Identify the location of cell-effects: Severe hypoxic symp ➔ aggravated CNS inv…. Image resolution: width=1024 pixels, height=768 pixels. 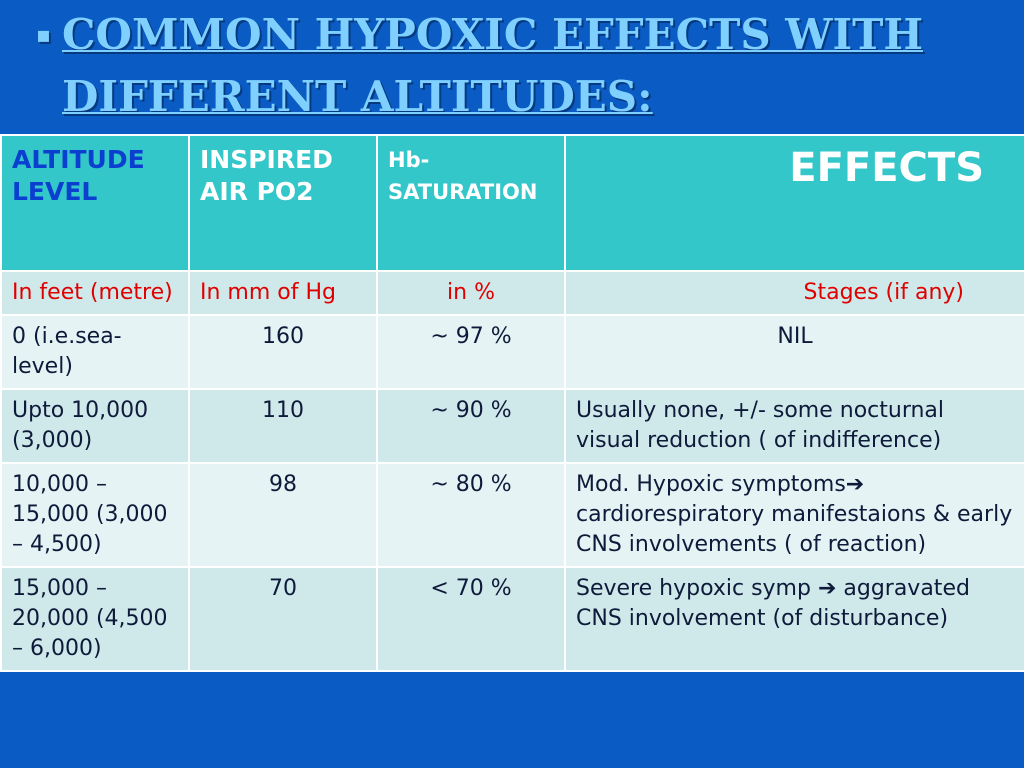
(794, 619).